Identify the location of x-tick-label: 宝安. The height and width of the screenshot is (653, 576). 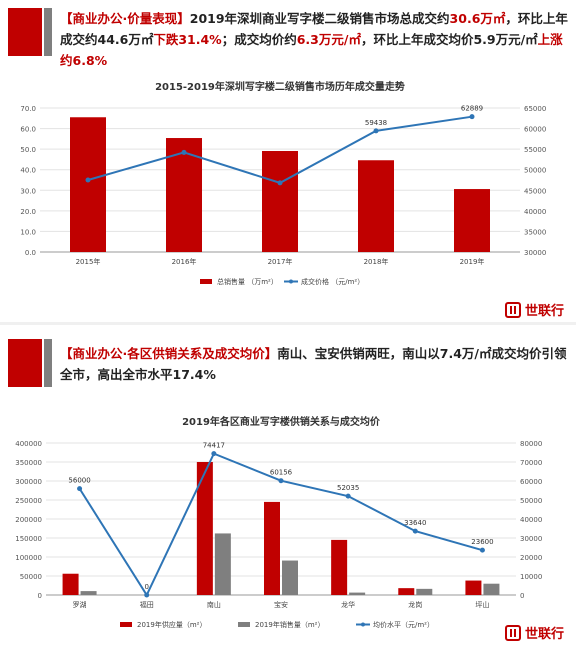
(281, 604).